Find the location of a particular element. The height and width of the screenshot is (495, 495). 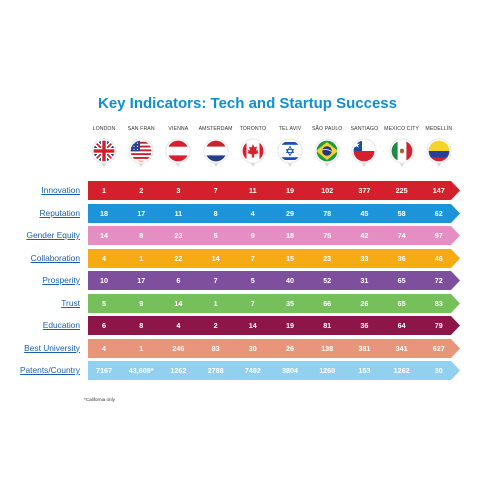

table-cell: 246 is located at coordinates (178, 348).